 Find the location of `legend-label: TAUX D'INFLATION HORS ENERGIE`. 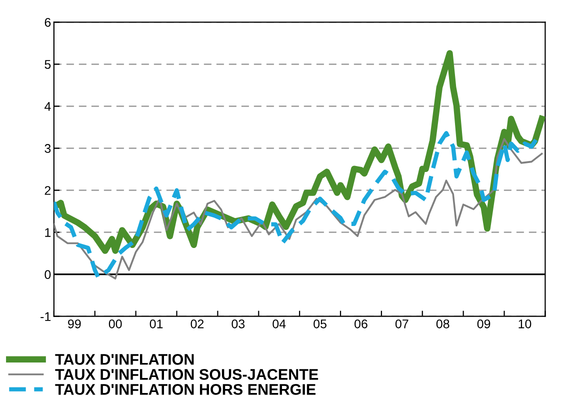

legend-label: TAUX D'INFLATION HORS ENERGIE is located at coordinates (185, 389).